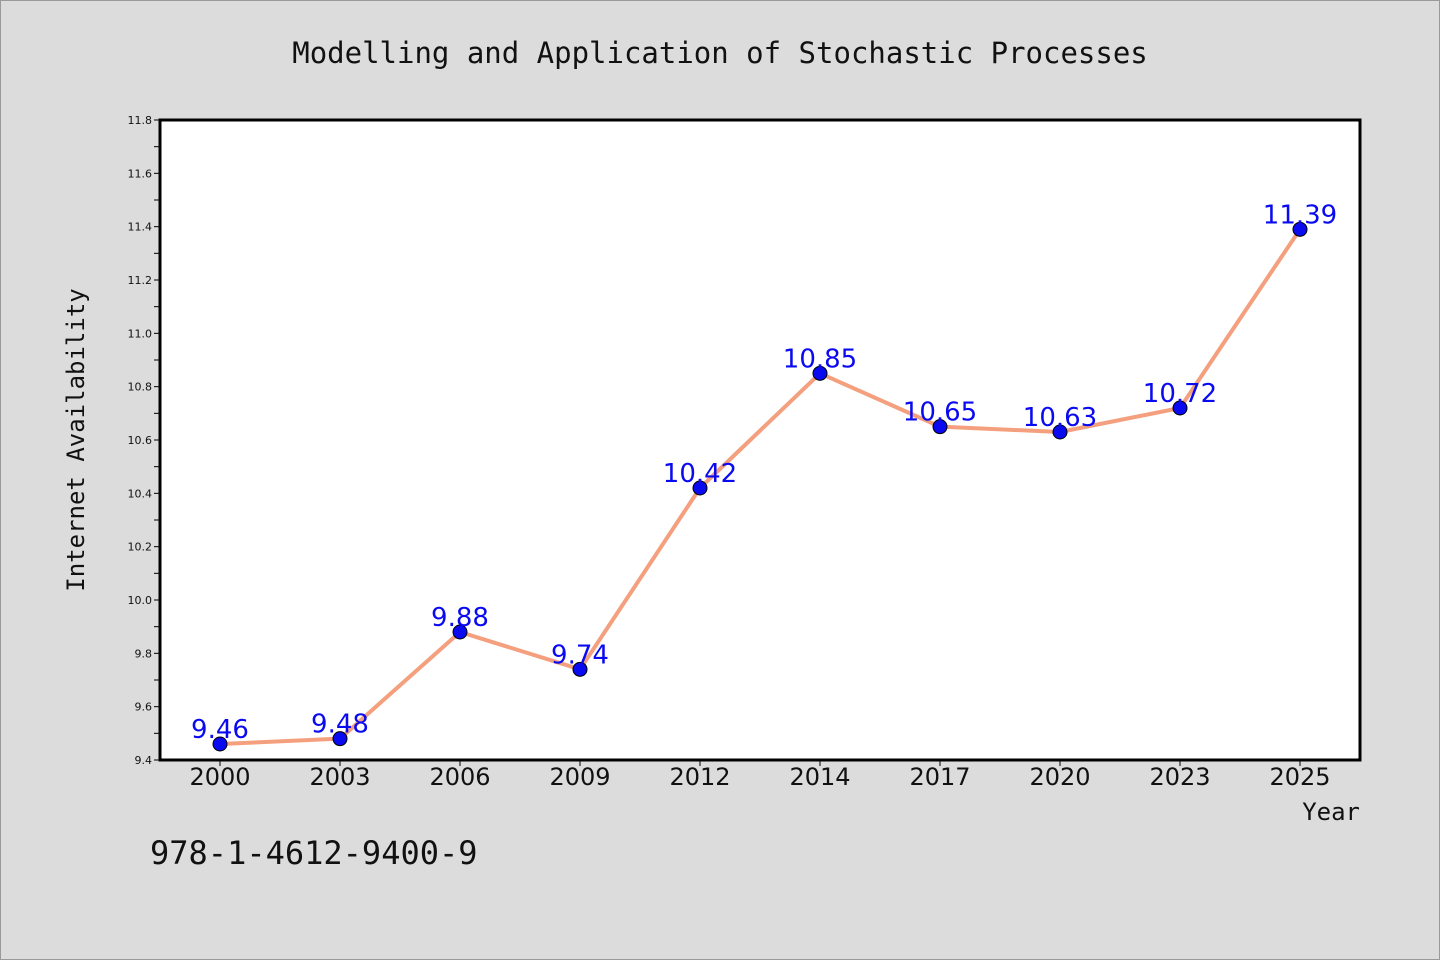 This screenshot has width=1440, height=960. What do you see at coordinates (1059, 777) in the screenshot?
I see `x-tick-label: 2020` at bounding box center [1059, 777].